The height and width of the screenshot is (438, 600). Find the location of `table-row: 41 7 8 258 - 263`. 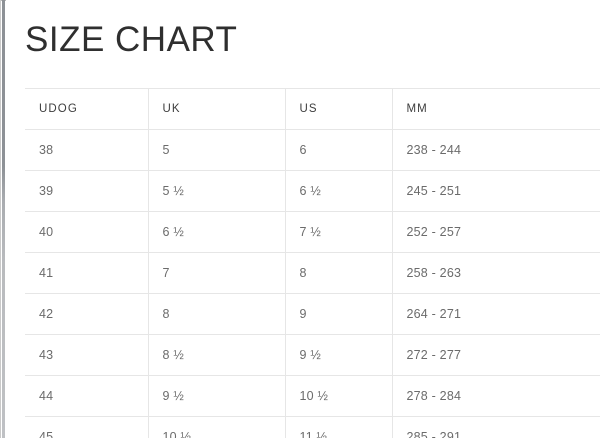

table-row: 41 7 8 258 - 263 is located at coordinates (312, 273).